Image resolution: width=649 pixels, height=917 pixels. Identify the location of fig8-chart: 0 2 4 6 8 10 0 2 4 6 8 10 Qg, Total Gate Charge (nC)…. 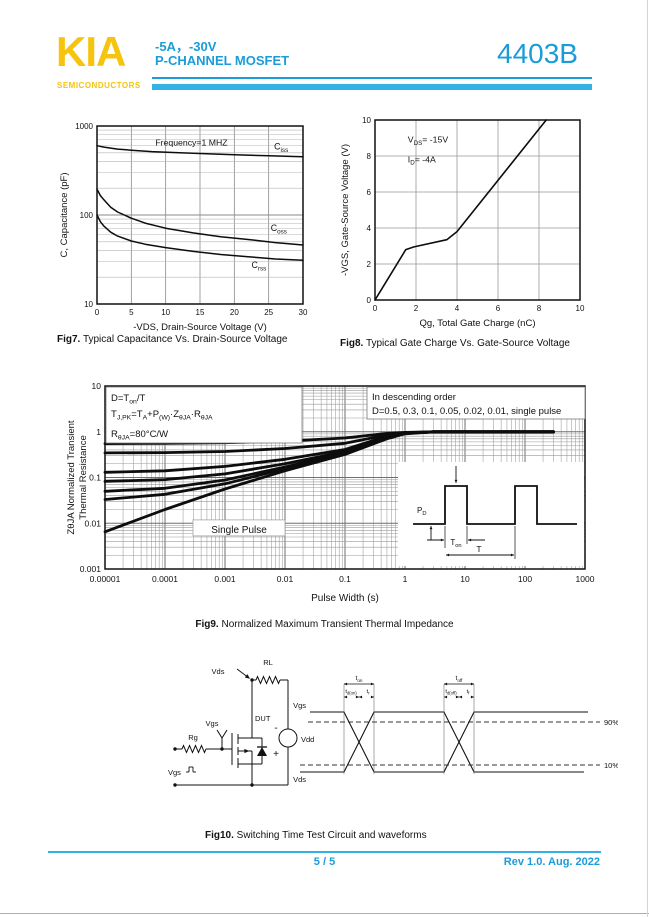
(468, 228).